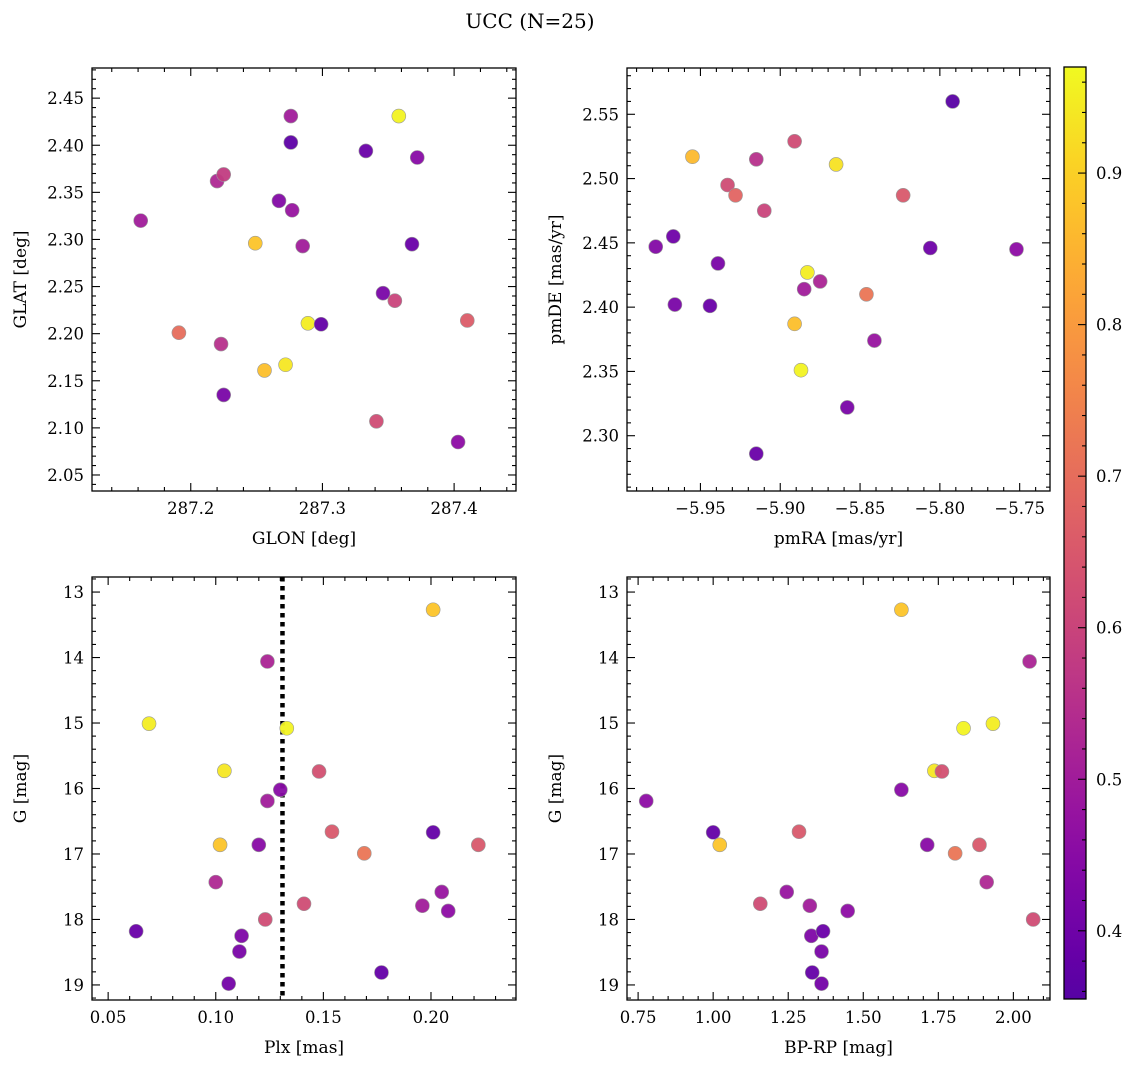 Image resolution: width=1136 pixels, height=1067 pixels. What do you see at coordinates (1109, 931) in the screenshot?
I see `colorbar-tick-label: 0.4` at bounding box center [1109, 931].